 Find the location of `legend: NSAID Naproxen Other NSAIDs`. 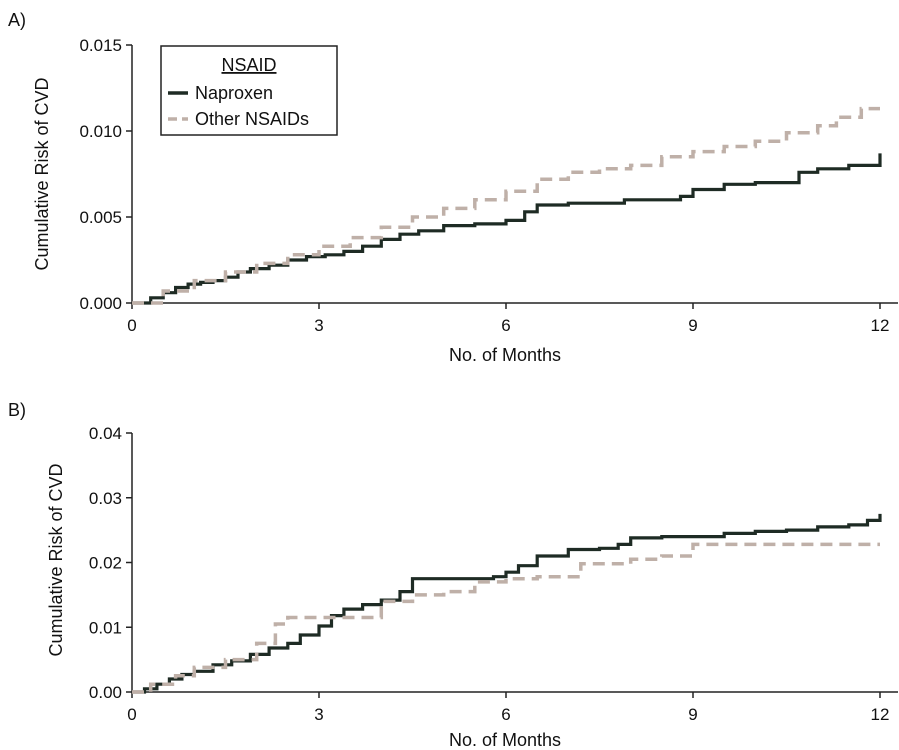

legend: NSAID Naproxen Other NSAIDs is located at coordinates (249, 90).